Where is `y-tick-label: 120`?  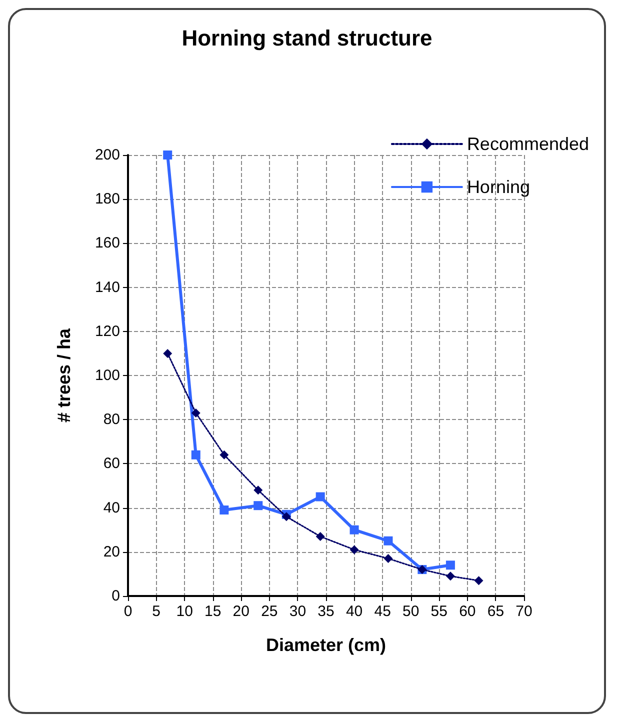 y-tick-label: 120 is located at coordinates (107, 331).